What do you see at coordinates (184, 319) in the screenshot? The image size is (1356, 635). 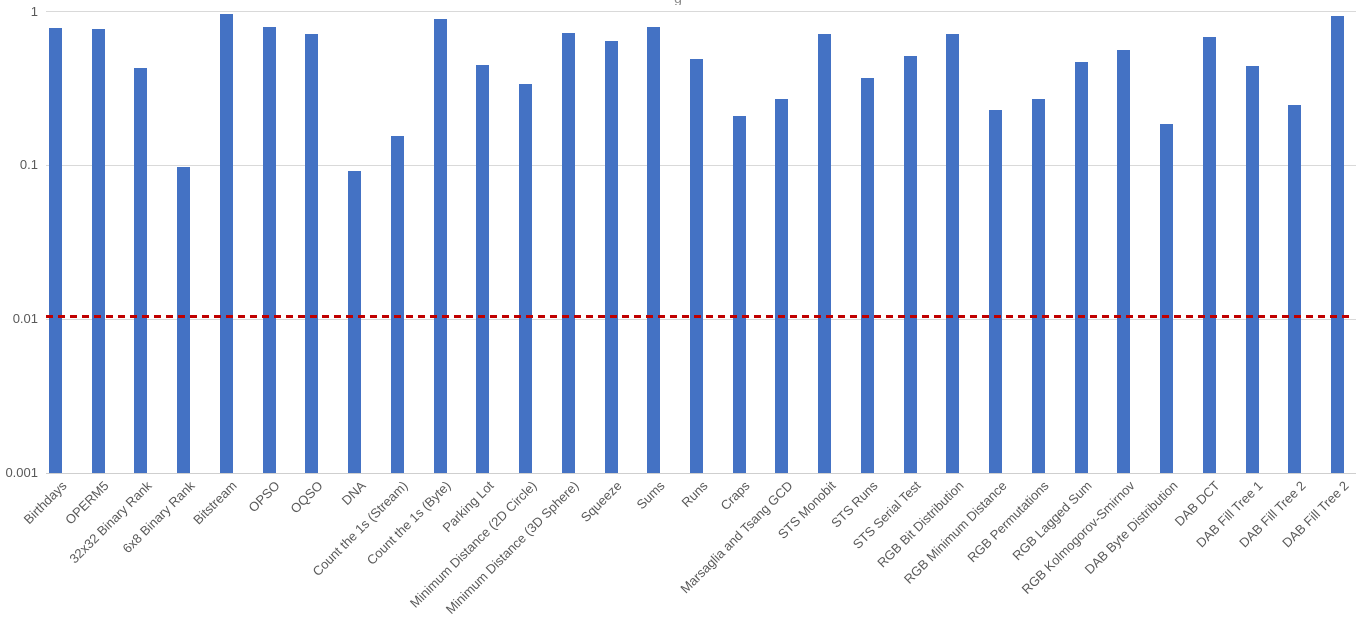 I see `bar-6x8-binary-rank` at bounding box center [184, 319].